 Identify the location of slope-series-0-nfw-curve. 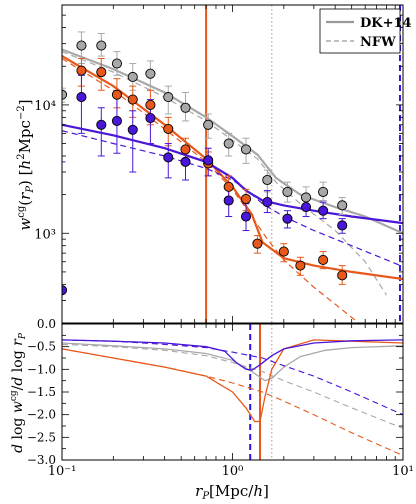
(232, 386).